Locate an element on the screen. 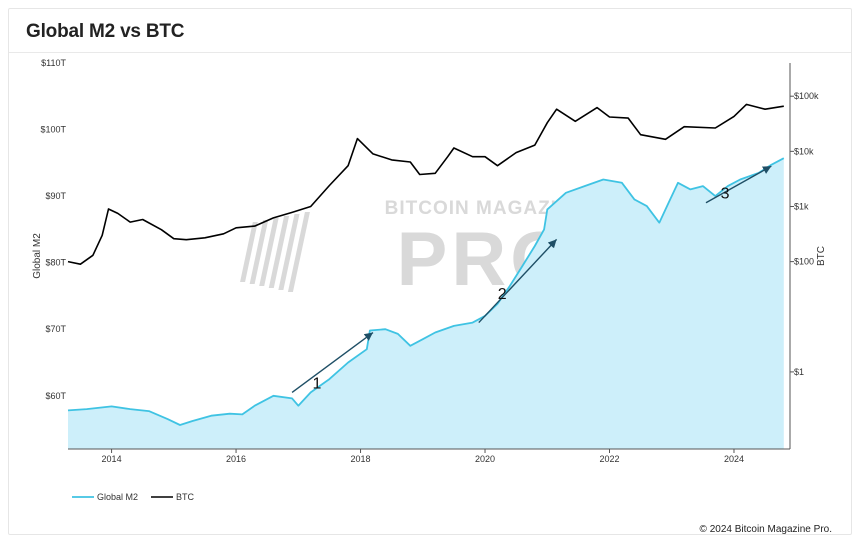 This screenshot has width=860, height=541. copyright-text: © 2024 Bitcoin Magazine Pro. is located at coordinates (765, 529).